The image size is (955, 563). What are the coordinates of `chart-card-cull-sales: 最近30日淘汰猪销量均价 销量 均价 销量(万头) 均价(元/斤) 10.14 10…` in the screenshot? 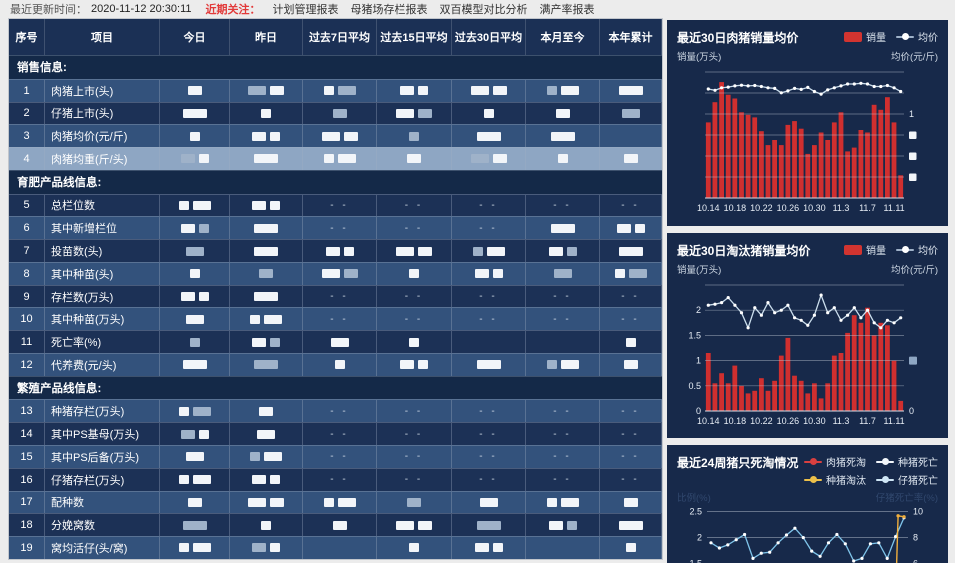 It's located at (807, 335).